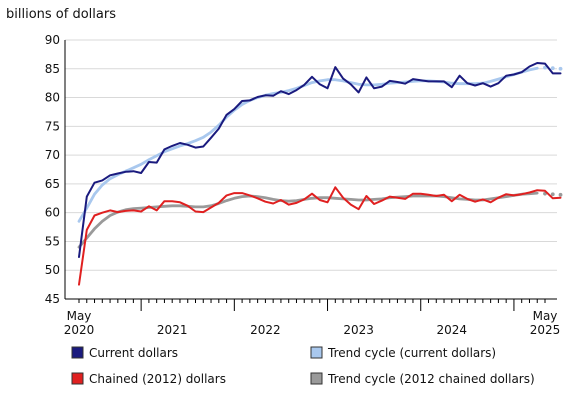 The height and width of the screenshot is (406, 569). What do you see at coordinates (157, 379) in the screenshot?
I see `legend-label: Chained (2012) dollars` at bounding box center [157, 379].